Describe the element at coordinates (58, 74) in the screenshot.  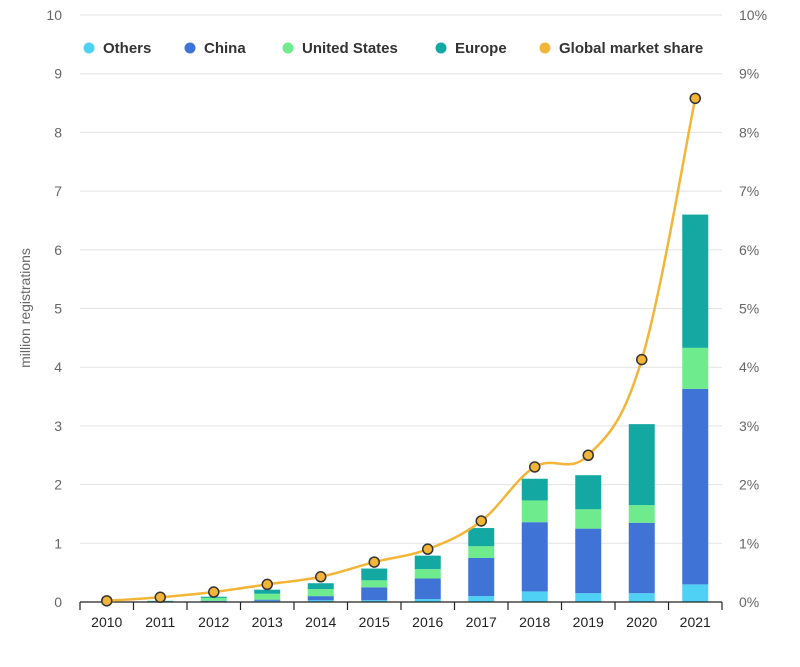
I see `left-tick-label: 9` at that location.